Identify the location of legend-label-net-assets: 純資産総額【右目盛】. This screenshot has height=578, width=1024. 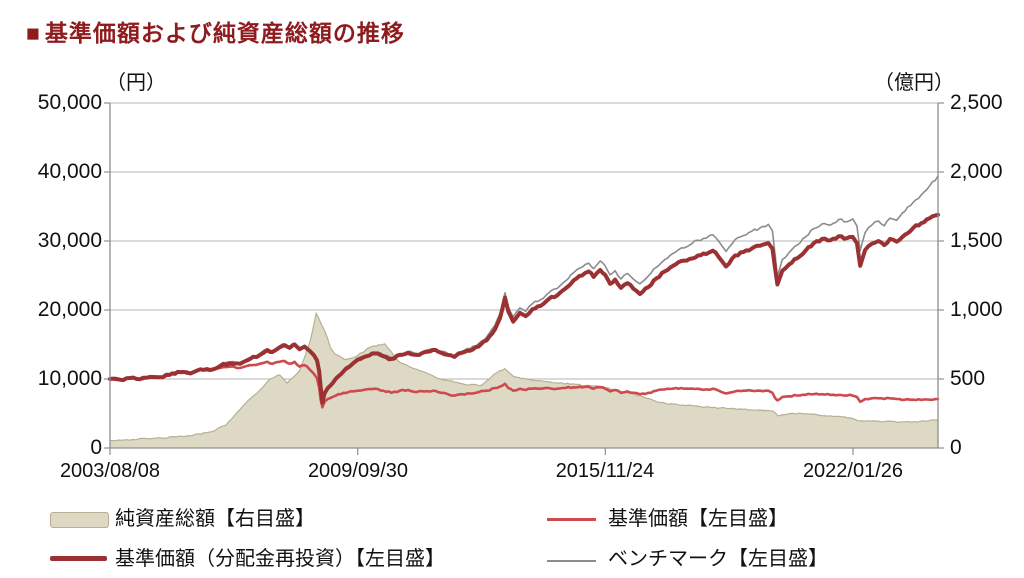
(215, 519).